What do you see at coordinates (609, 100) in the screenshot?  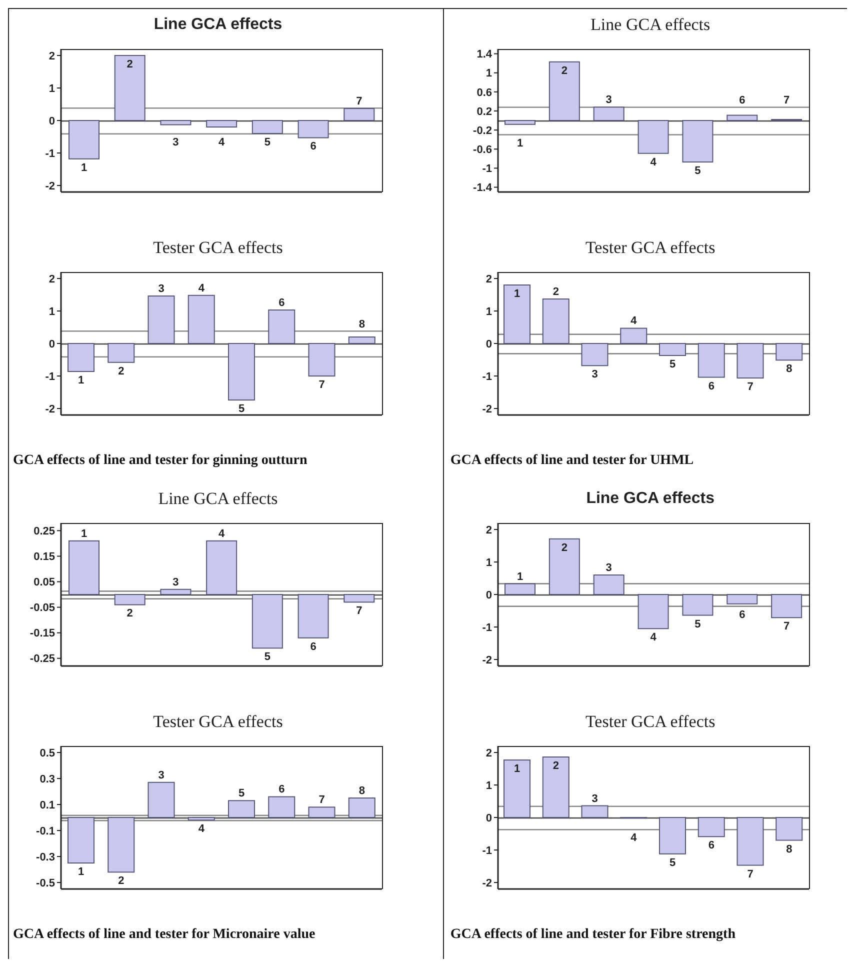 I see `x-tick-label: 3` at bounding box center [609, 100].